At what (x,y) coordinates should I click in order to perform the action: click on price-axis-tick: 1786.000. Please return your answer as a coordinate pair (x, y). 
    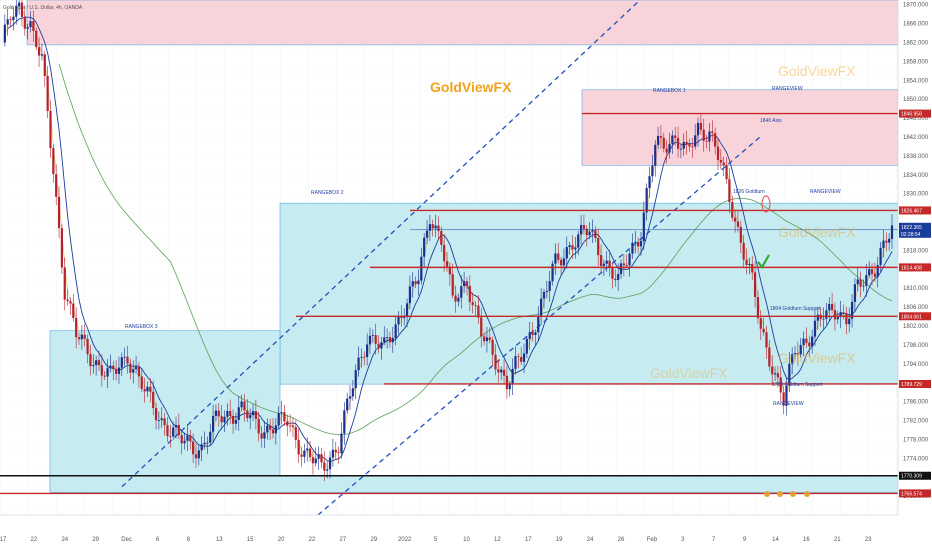
    Looking at the image, I should click on (916, 403).